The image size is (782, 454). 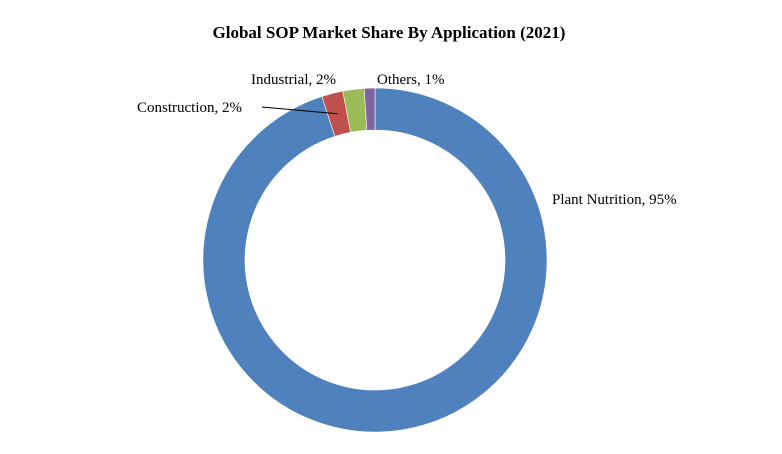 What do you see at coordinates (411, 80) in the screenshot?
I see `label-others: Others, 1%` at bounding box center [411, 80].